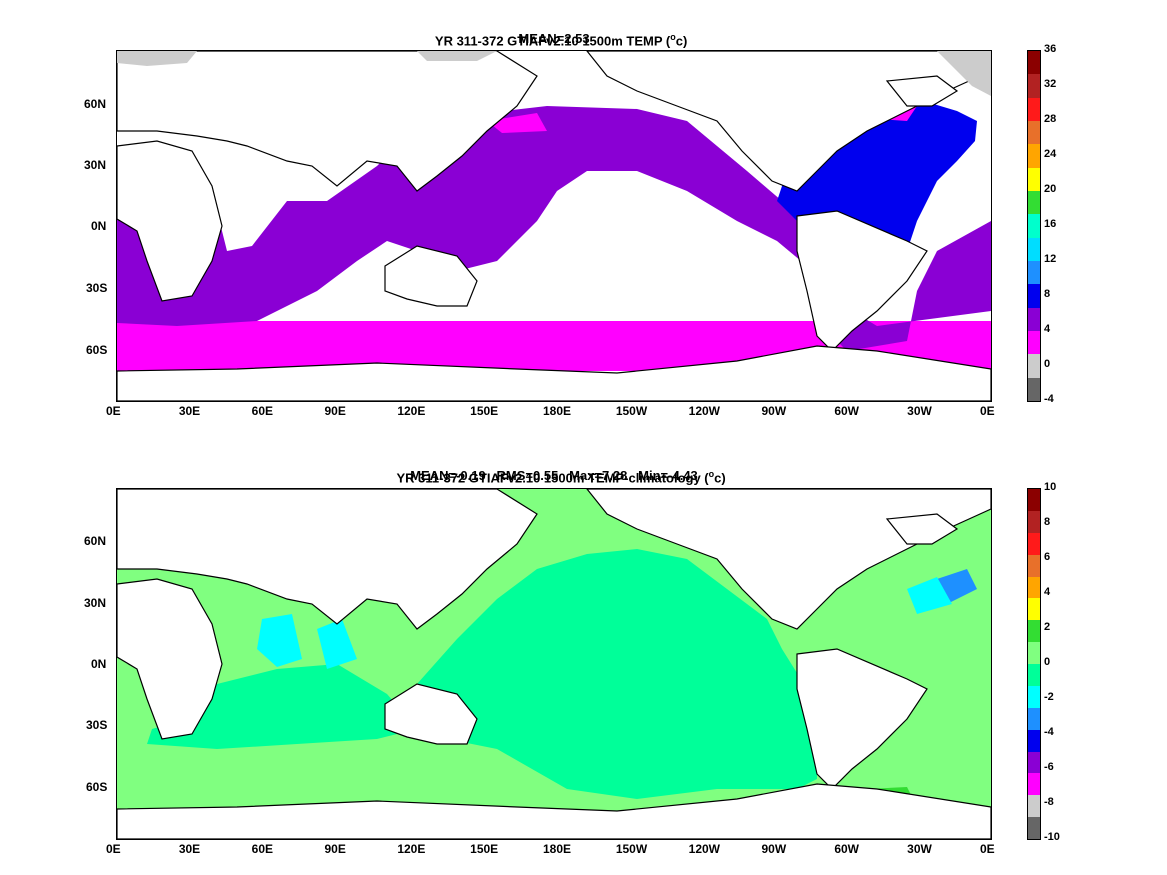  What do you see at coordinates (262, 411) in the screenshot?
I see `x-tick-label: 60E` at bounding box center [262, 411].